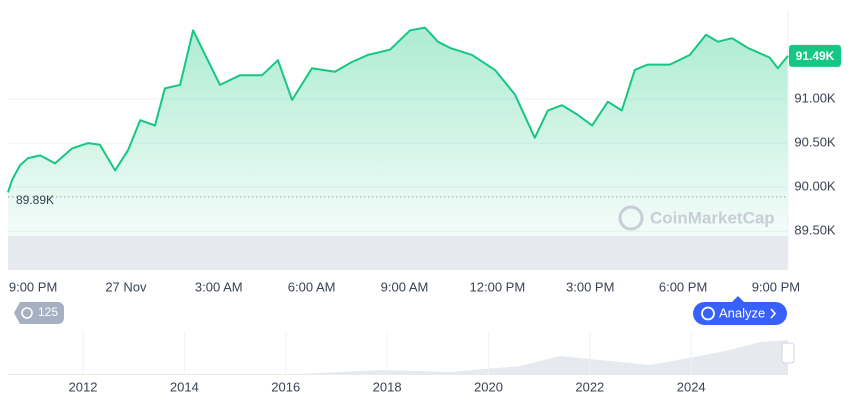 The height and width of the screenshot is (401, 860). I want to click on x-tick-label: 27 Nov, so click(126, 286).